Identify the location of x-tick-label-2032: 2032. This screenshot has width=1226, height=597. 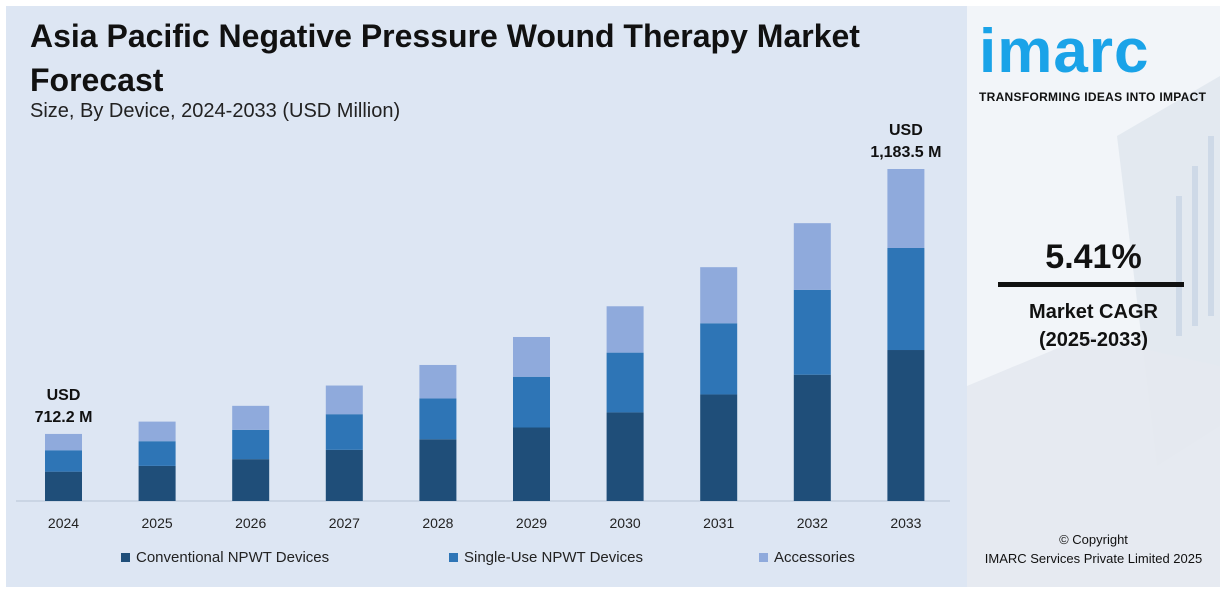
(812, 523).